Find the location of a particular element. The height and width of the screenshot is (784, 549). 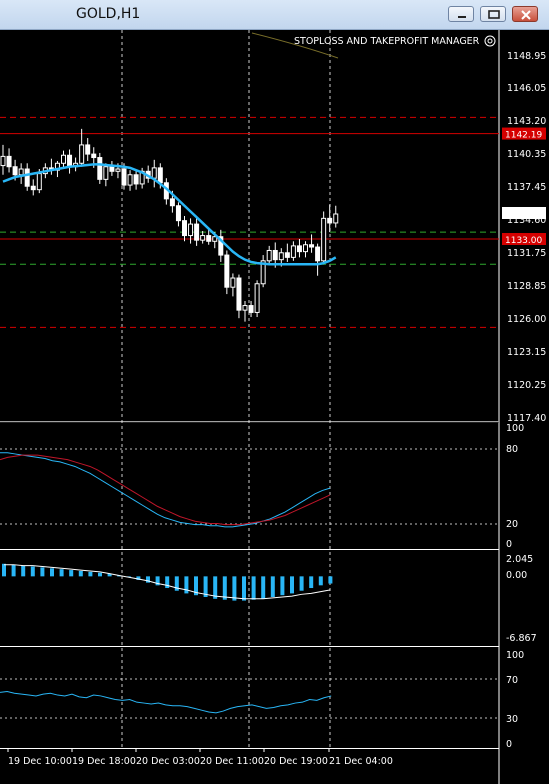

macd-indicator is located at coordinates (167, 582).